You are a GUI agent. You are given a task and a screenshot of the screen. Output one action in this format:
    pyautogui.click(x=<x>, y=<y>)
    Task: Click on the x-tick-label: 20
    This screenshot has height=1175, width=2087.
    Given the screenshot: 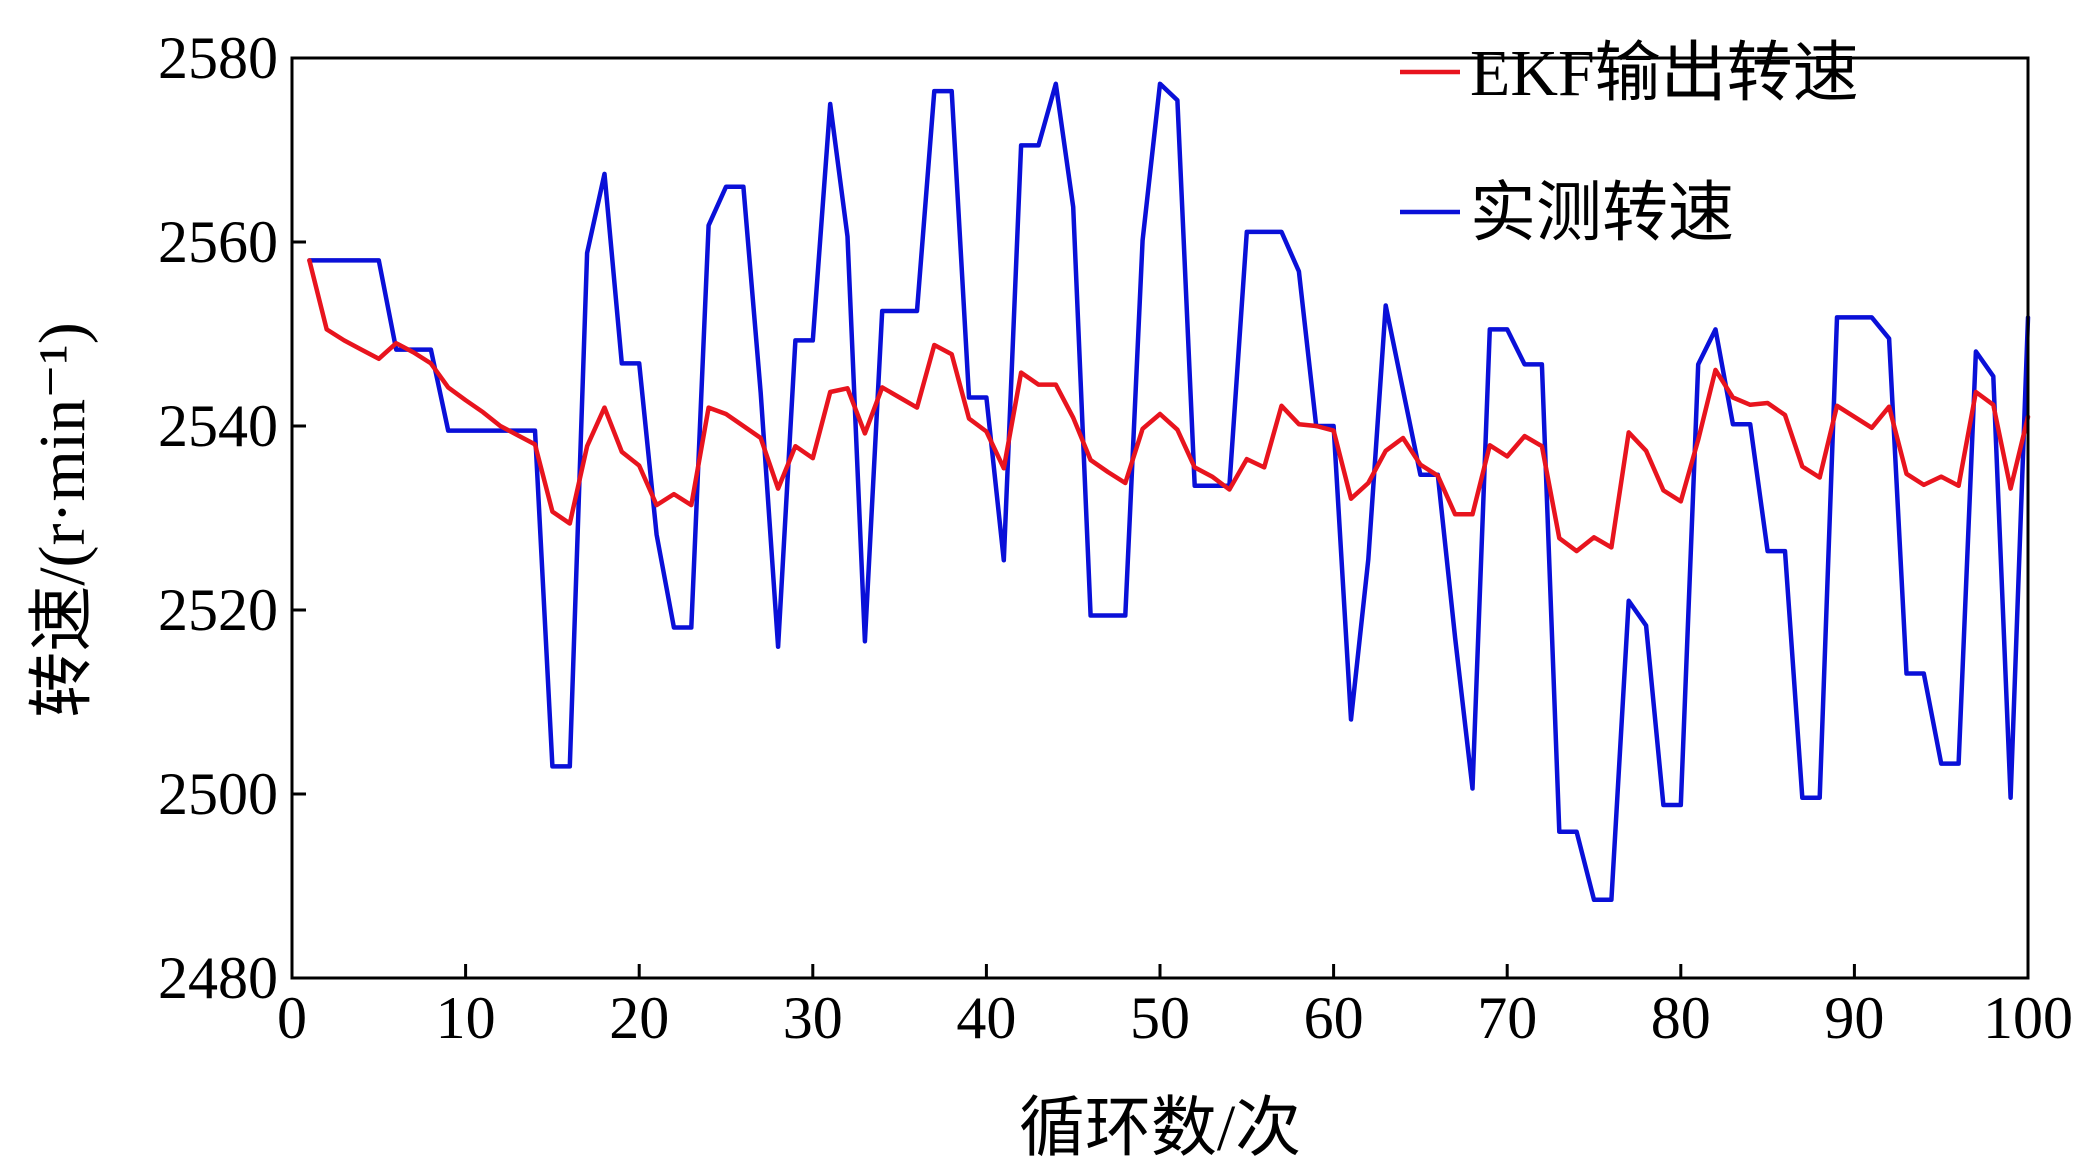 What is the action you would take?
    pyautogui.click(x=639, y=1018)
    